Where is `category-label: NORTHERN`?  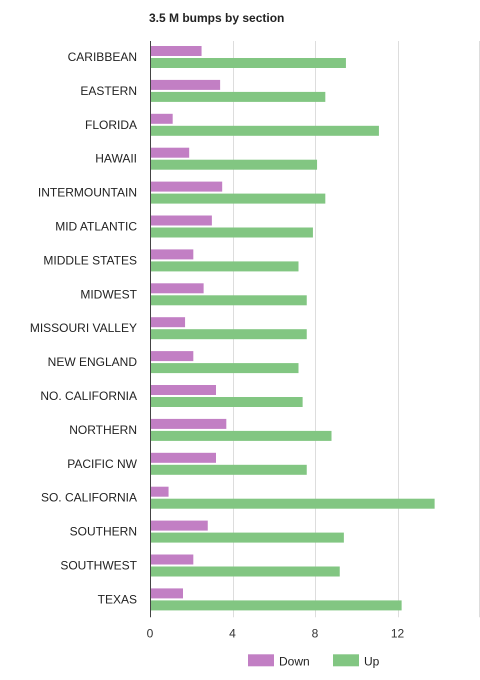 category-label: NORTHERN is located at coordinates (103, 430).